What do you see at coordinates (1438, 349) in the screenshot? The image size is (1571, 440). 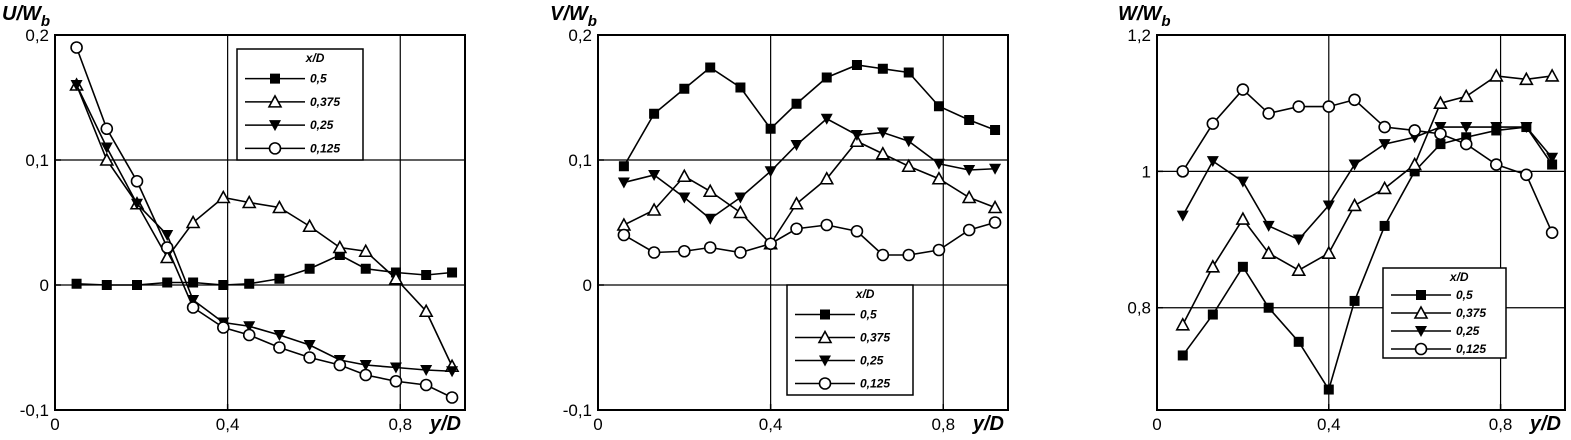 I see `legend-item: 0,125` at bounding box center [1438, 349].